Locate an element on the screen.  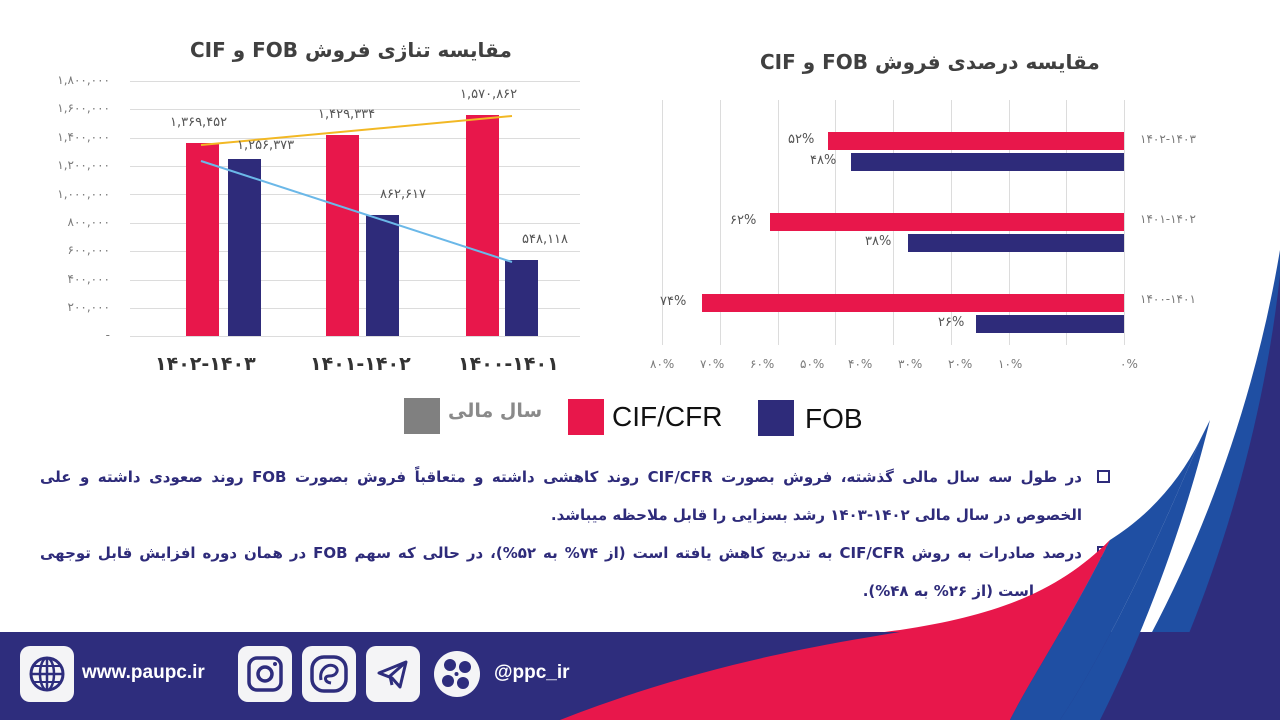
eitaa-button is located at coordinates (329, 674).